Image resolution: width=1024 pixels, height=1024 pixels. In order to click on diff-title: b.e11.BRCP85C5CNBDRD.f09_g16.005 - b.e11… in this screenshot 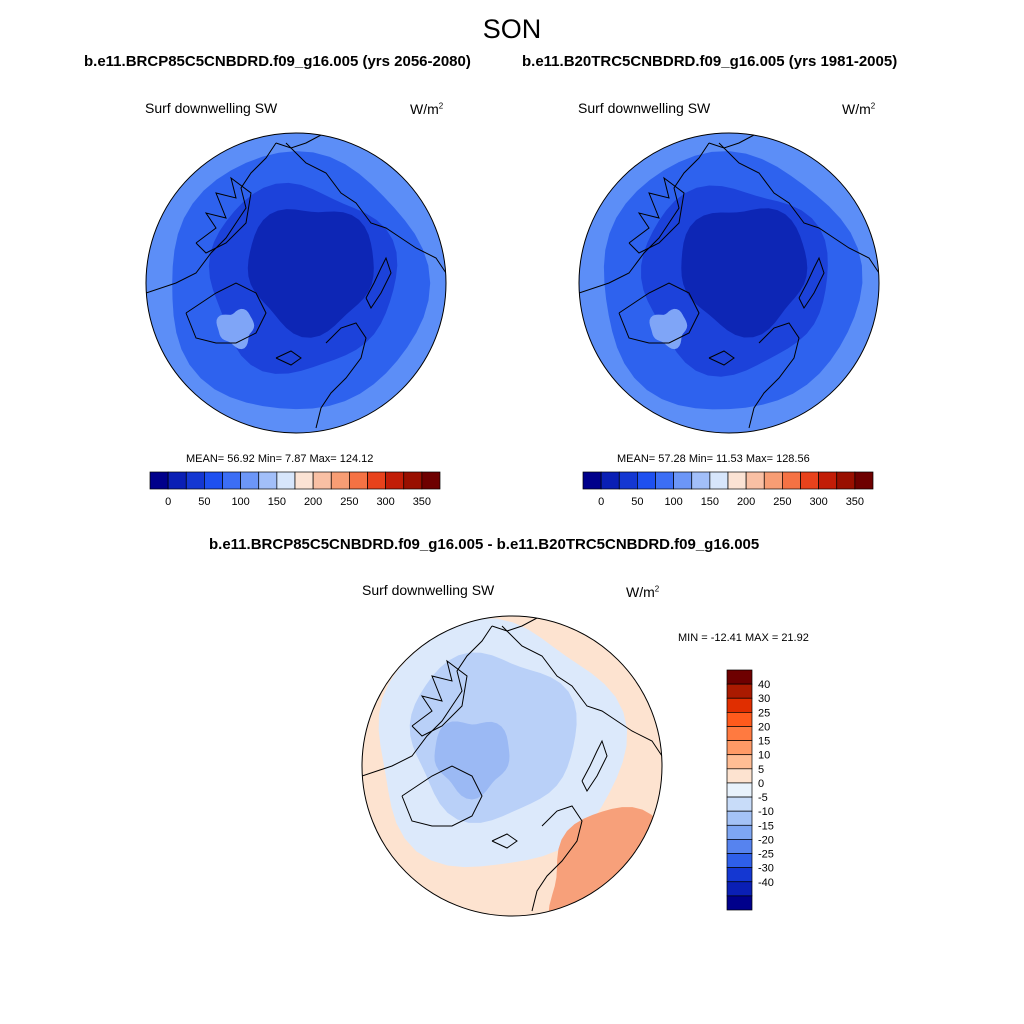, I will do `click(484, 544)`.